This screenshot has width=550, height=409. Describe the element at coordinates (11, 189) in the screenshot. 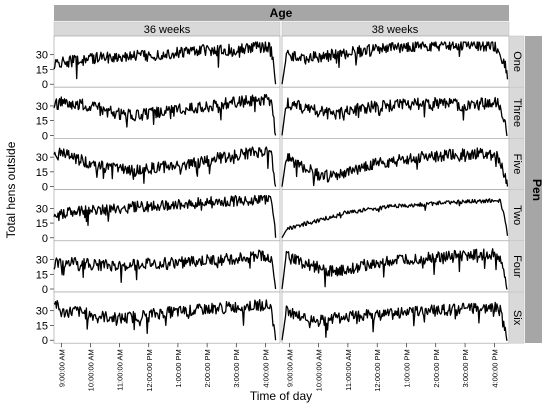

I see `y-axis-title: Total hens outside` at that location.